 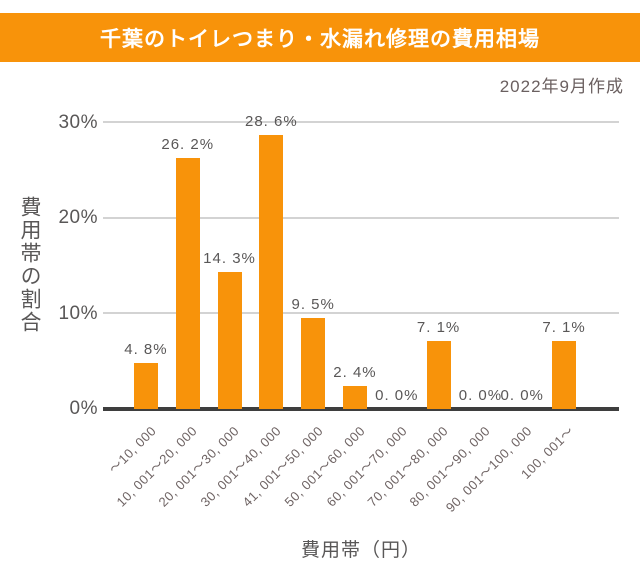 What do you see at coordinates (360, 550) in the screenshot?
I see `x-axis-title: 費用帯（円）` at bounding box center [360, 550].